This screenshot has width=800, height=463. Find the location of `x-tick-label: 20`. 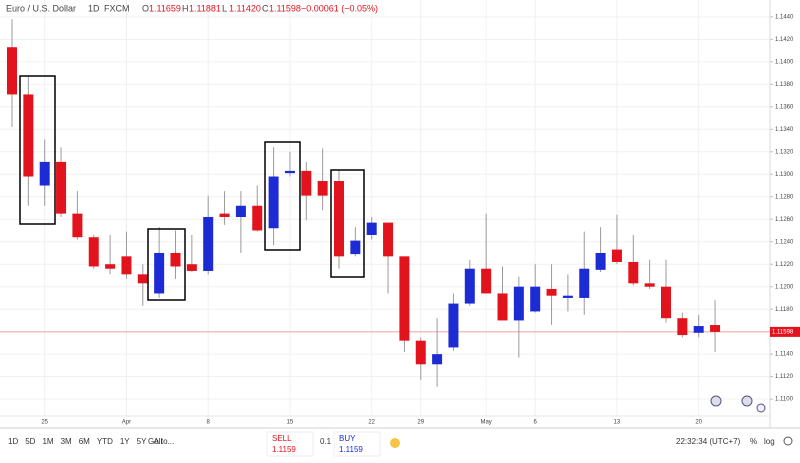

x-tick-label: 20 is located at coordinates (698, 423).